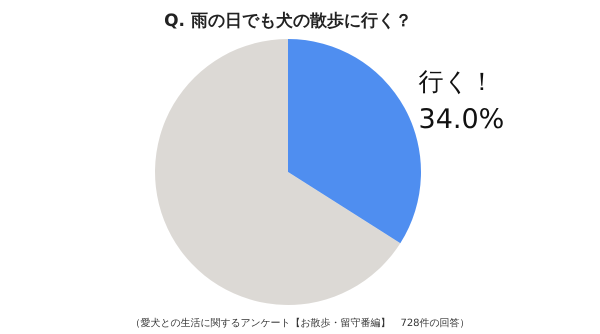  I want to click on slice-label: 行く！, so click(456, 81).